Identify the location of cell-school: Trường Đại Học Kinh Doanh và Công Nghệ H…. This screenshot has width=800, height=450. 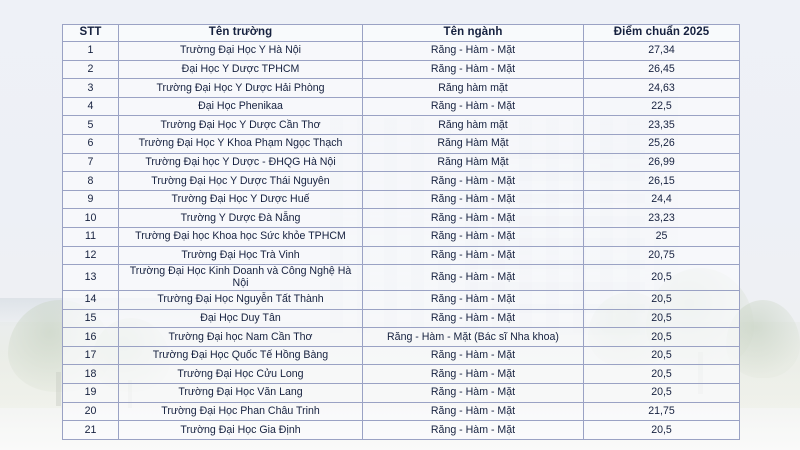
(240, 277).